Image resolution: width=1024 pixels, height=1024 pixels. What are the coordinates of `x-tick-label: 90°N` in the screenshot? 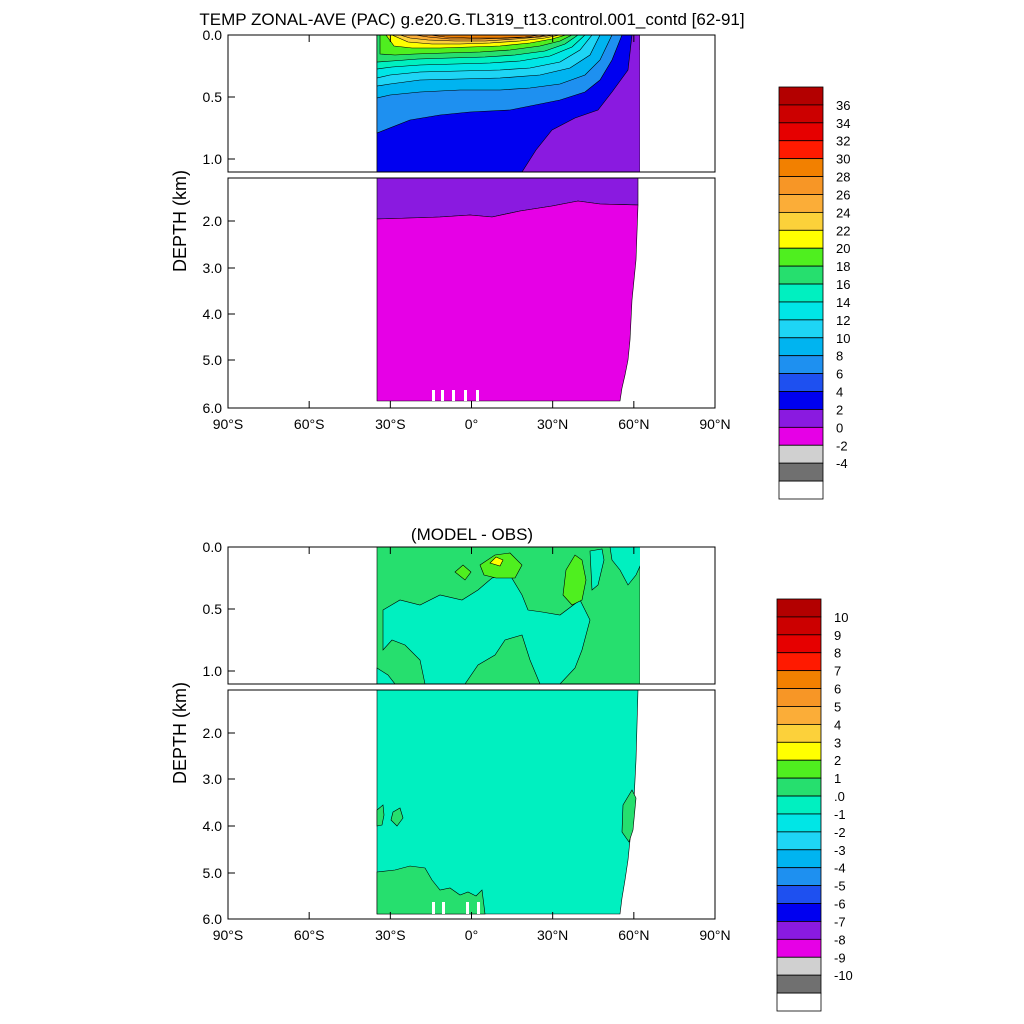 It's located at (714, 424).